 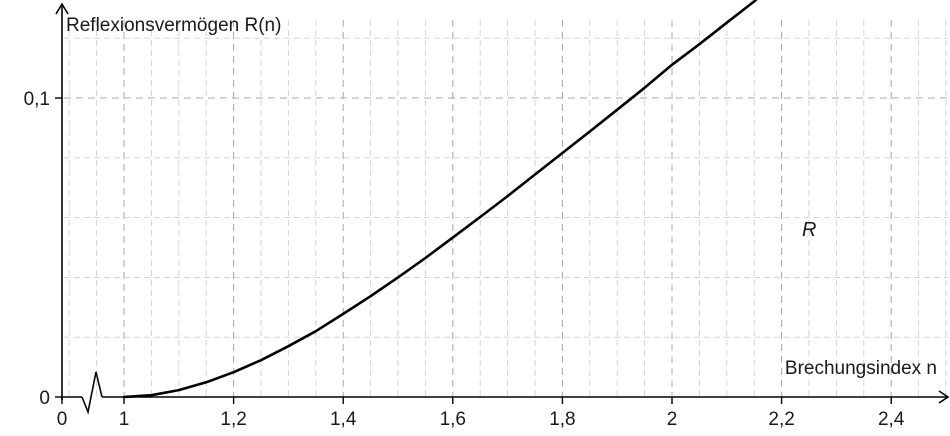 I want to click on y-axis-label: Reflexionsvermögen R(n), so click(x=173, y=25).